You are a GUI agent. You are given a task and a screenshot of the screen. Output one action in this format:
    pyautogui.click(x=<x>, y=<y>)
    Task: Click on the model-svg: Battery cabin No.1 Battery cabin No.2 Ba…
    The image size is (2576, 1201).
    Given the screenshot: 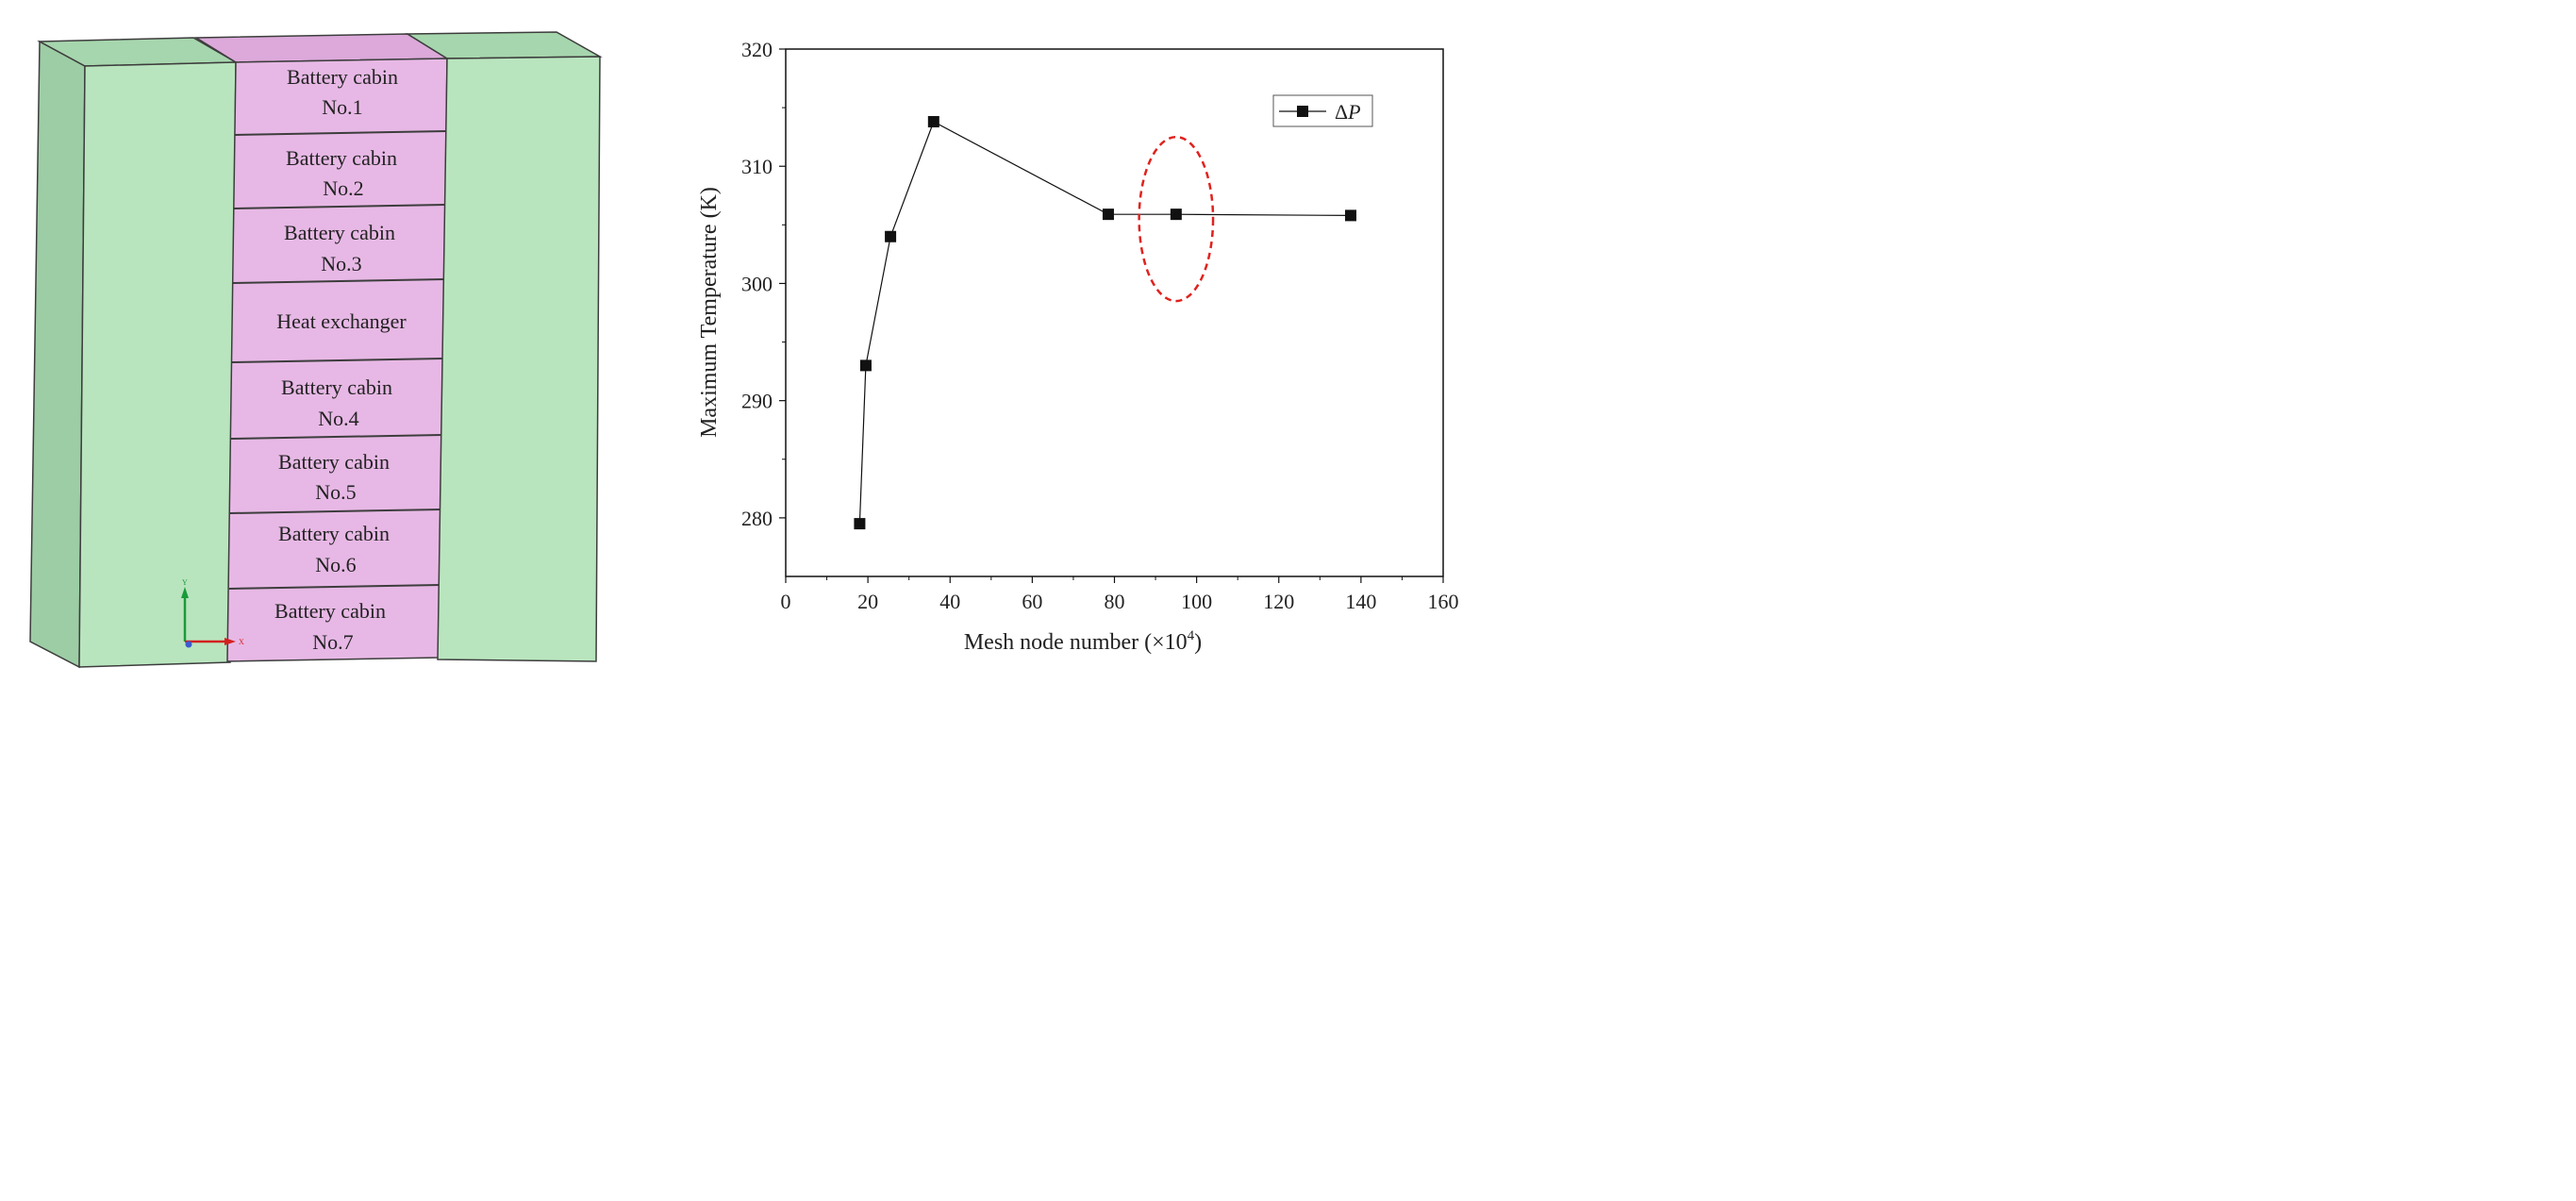 What is the action you would take?
    pyautogui.click(x=316, y=350)
    